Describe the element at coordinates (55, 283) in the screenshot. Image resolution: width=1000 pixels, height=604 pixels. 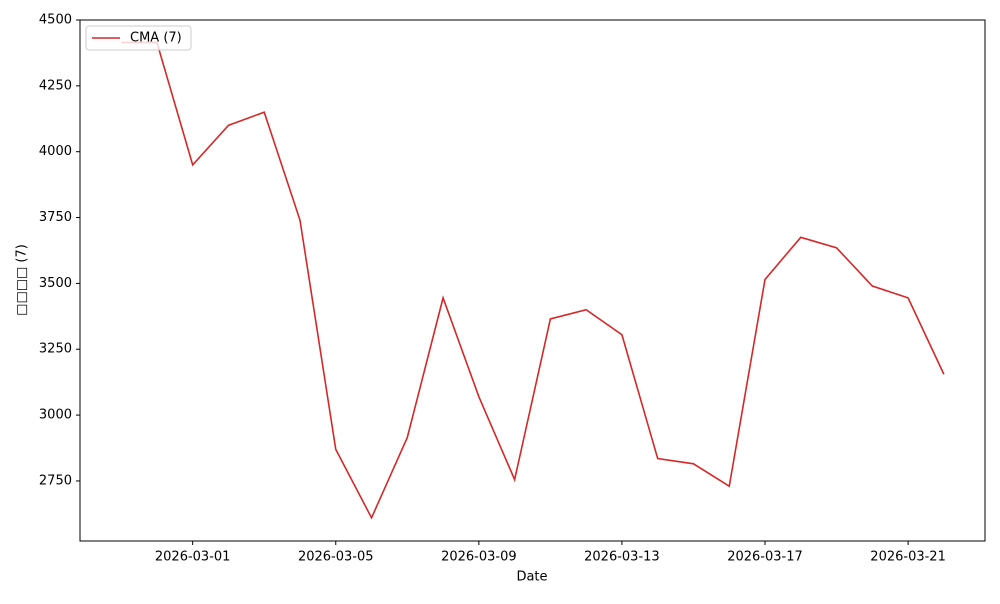
I see `y-tick-label: 3500` at that location.